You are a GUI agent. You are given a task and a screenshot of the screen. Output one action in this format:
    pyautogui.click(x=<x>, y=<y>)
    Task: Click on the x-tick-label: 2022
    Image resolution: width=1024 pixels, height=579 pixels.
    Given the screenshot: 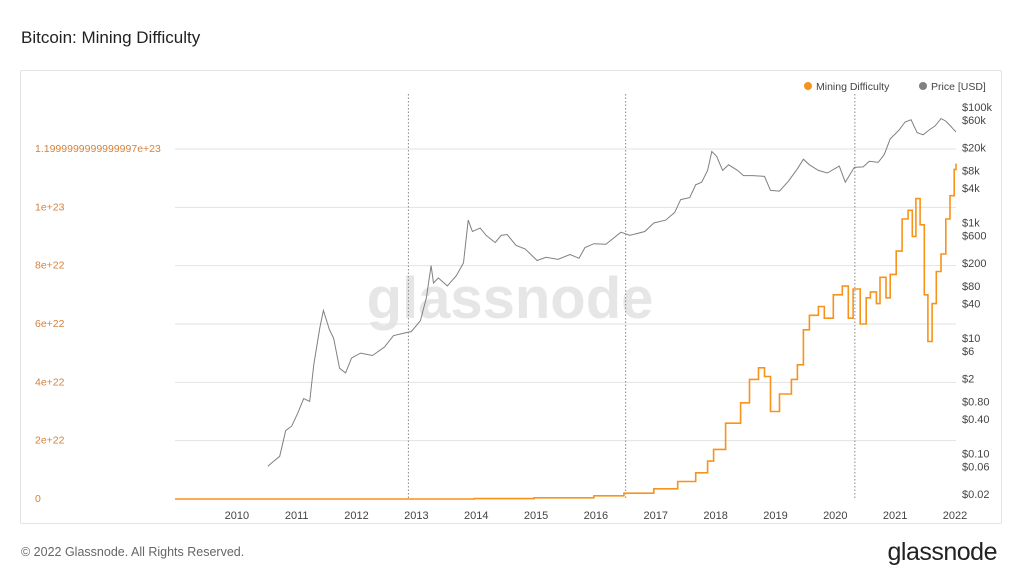 What is the action you would take?
    pyautogui.click(x=955, y=516)
    